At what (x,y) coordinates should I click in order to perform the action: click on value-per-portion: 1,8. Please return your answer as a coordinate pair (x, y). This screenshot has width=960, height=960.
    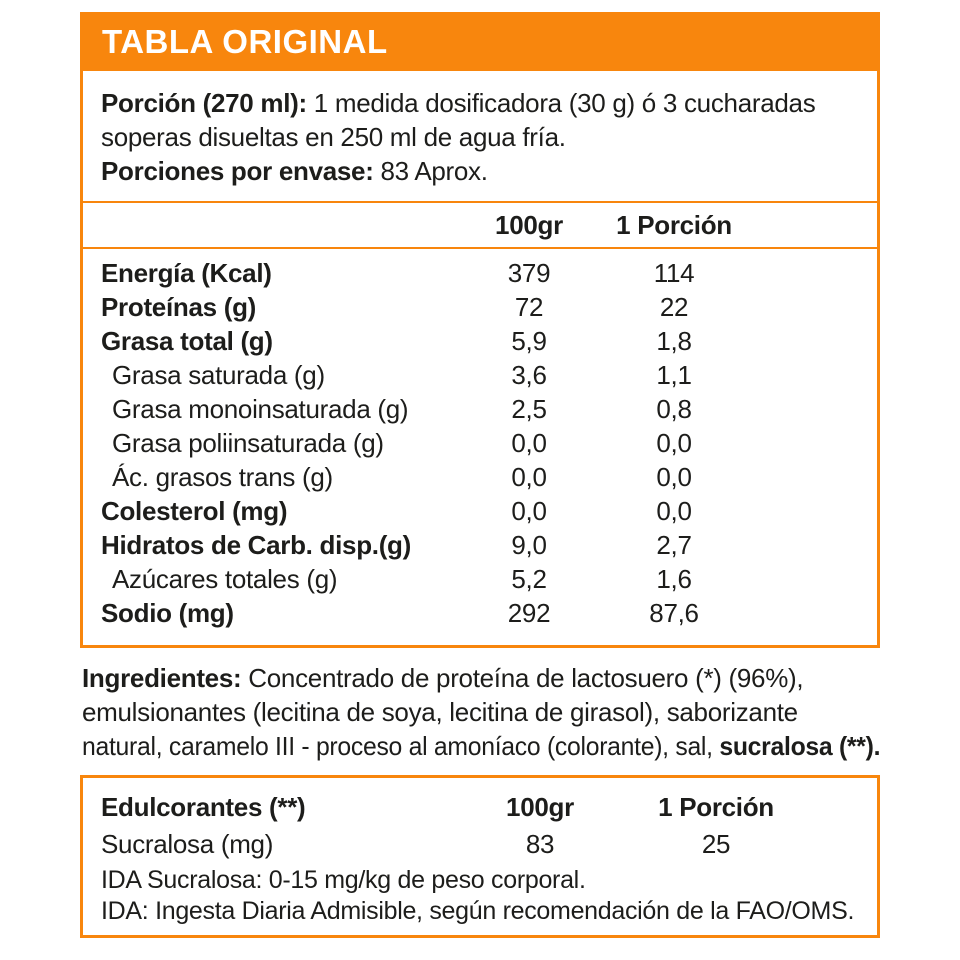
    Looking at the image, I should click on (674, 341).